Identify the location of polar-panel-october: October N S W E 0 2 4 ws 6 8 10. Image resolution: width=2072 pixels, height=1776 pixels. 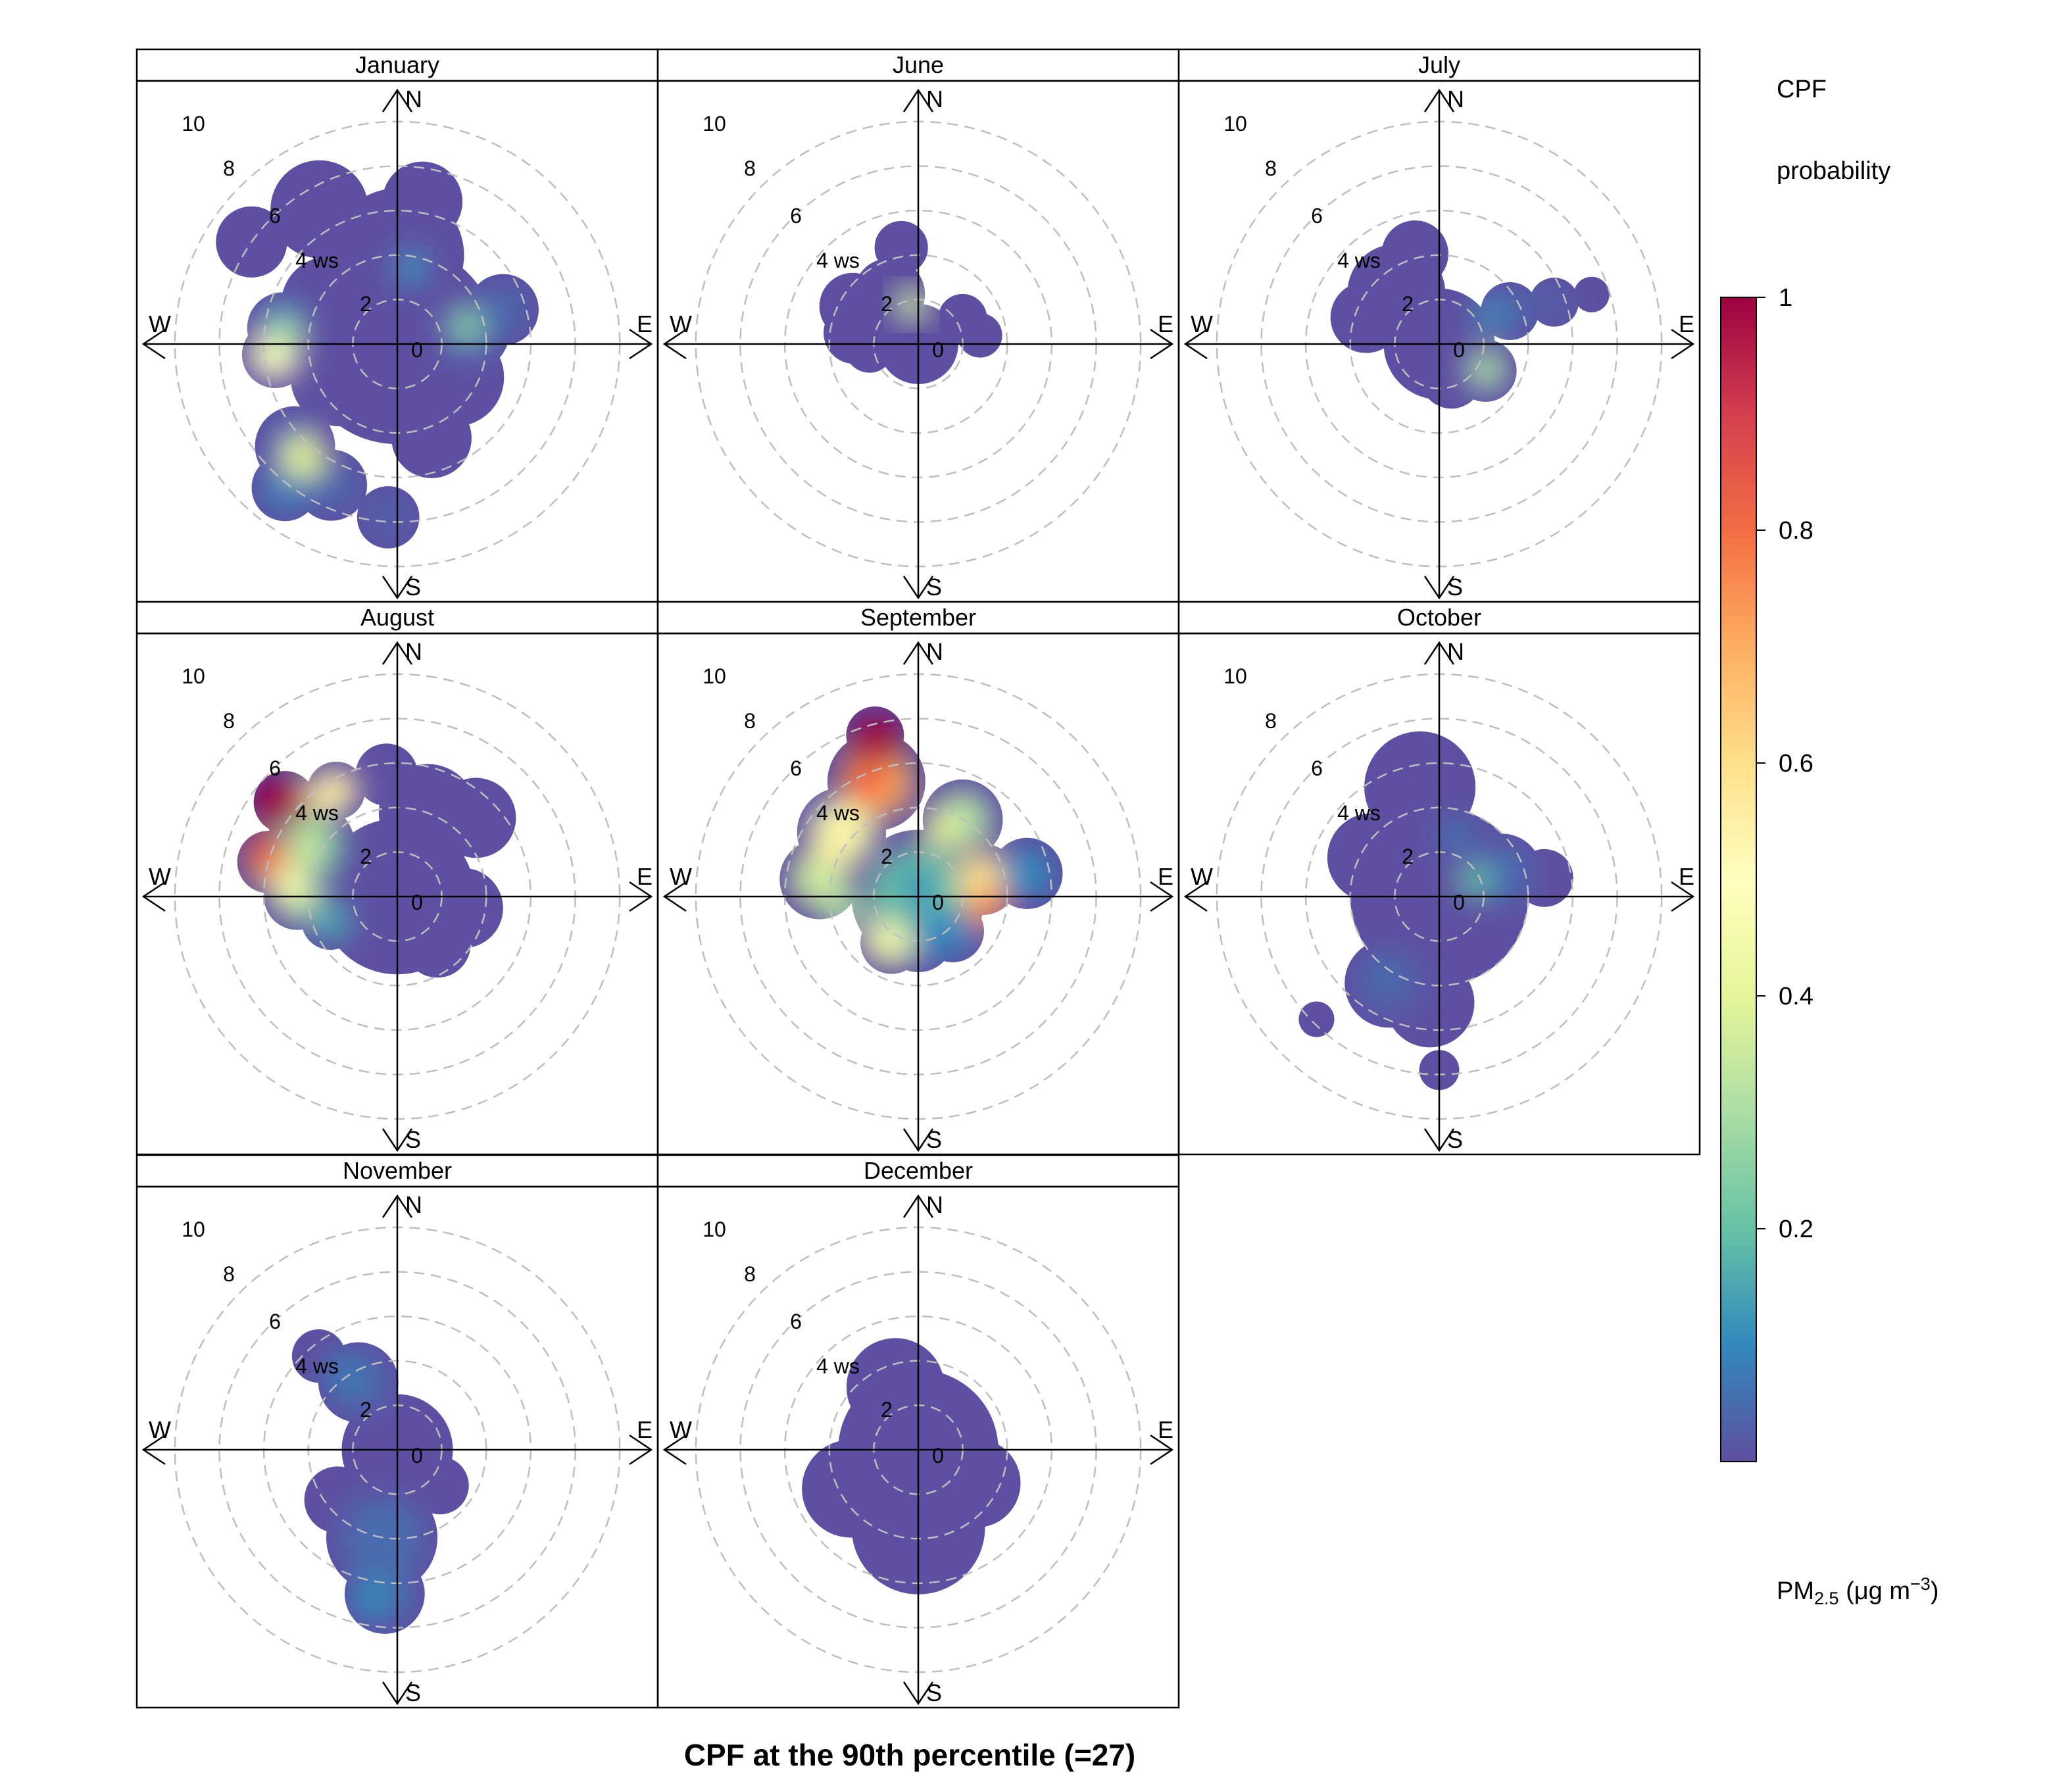
(1439, 878).